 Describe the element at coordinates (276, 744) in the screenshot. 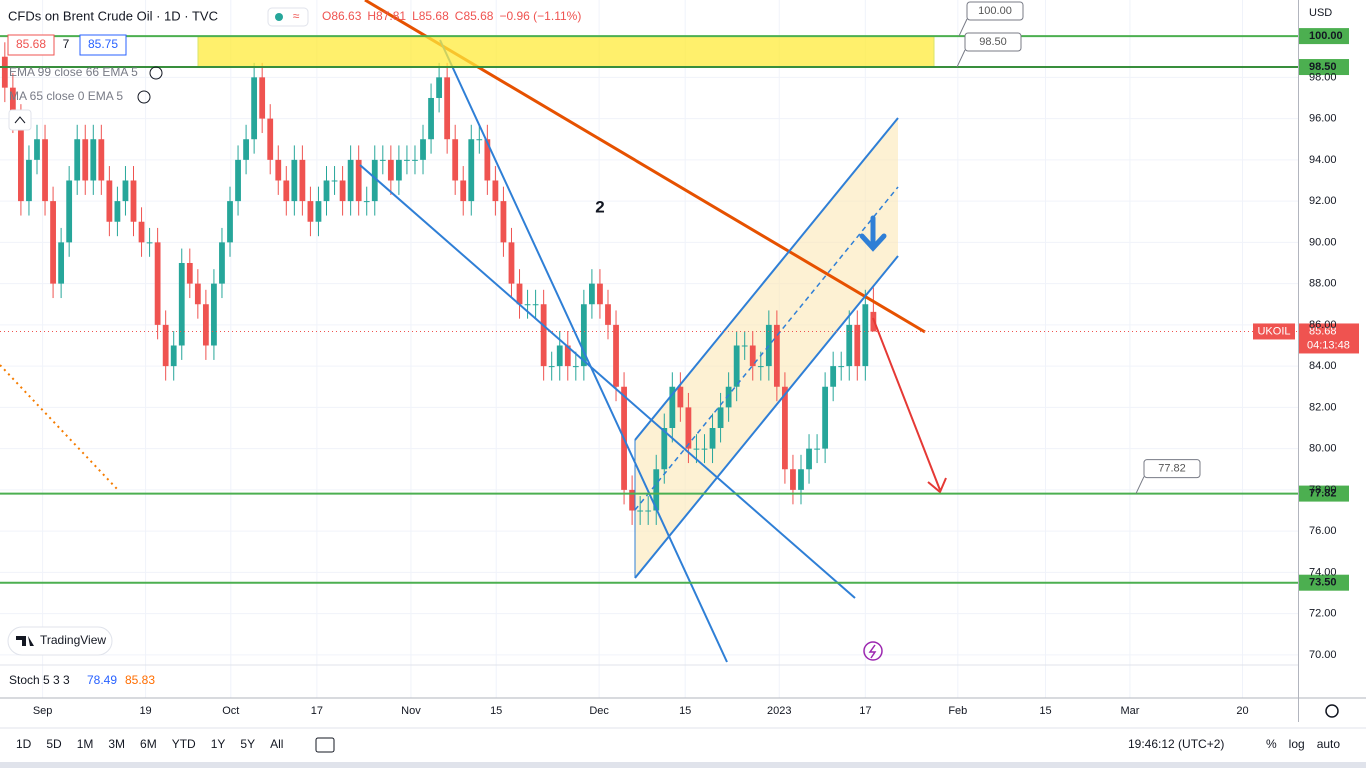

I see `range-button: All` at that location.